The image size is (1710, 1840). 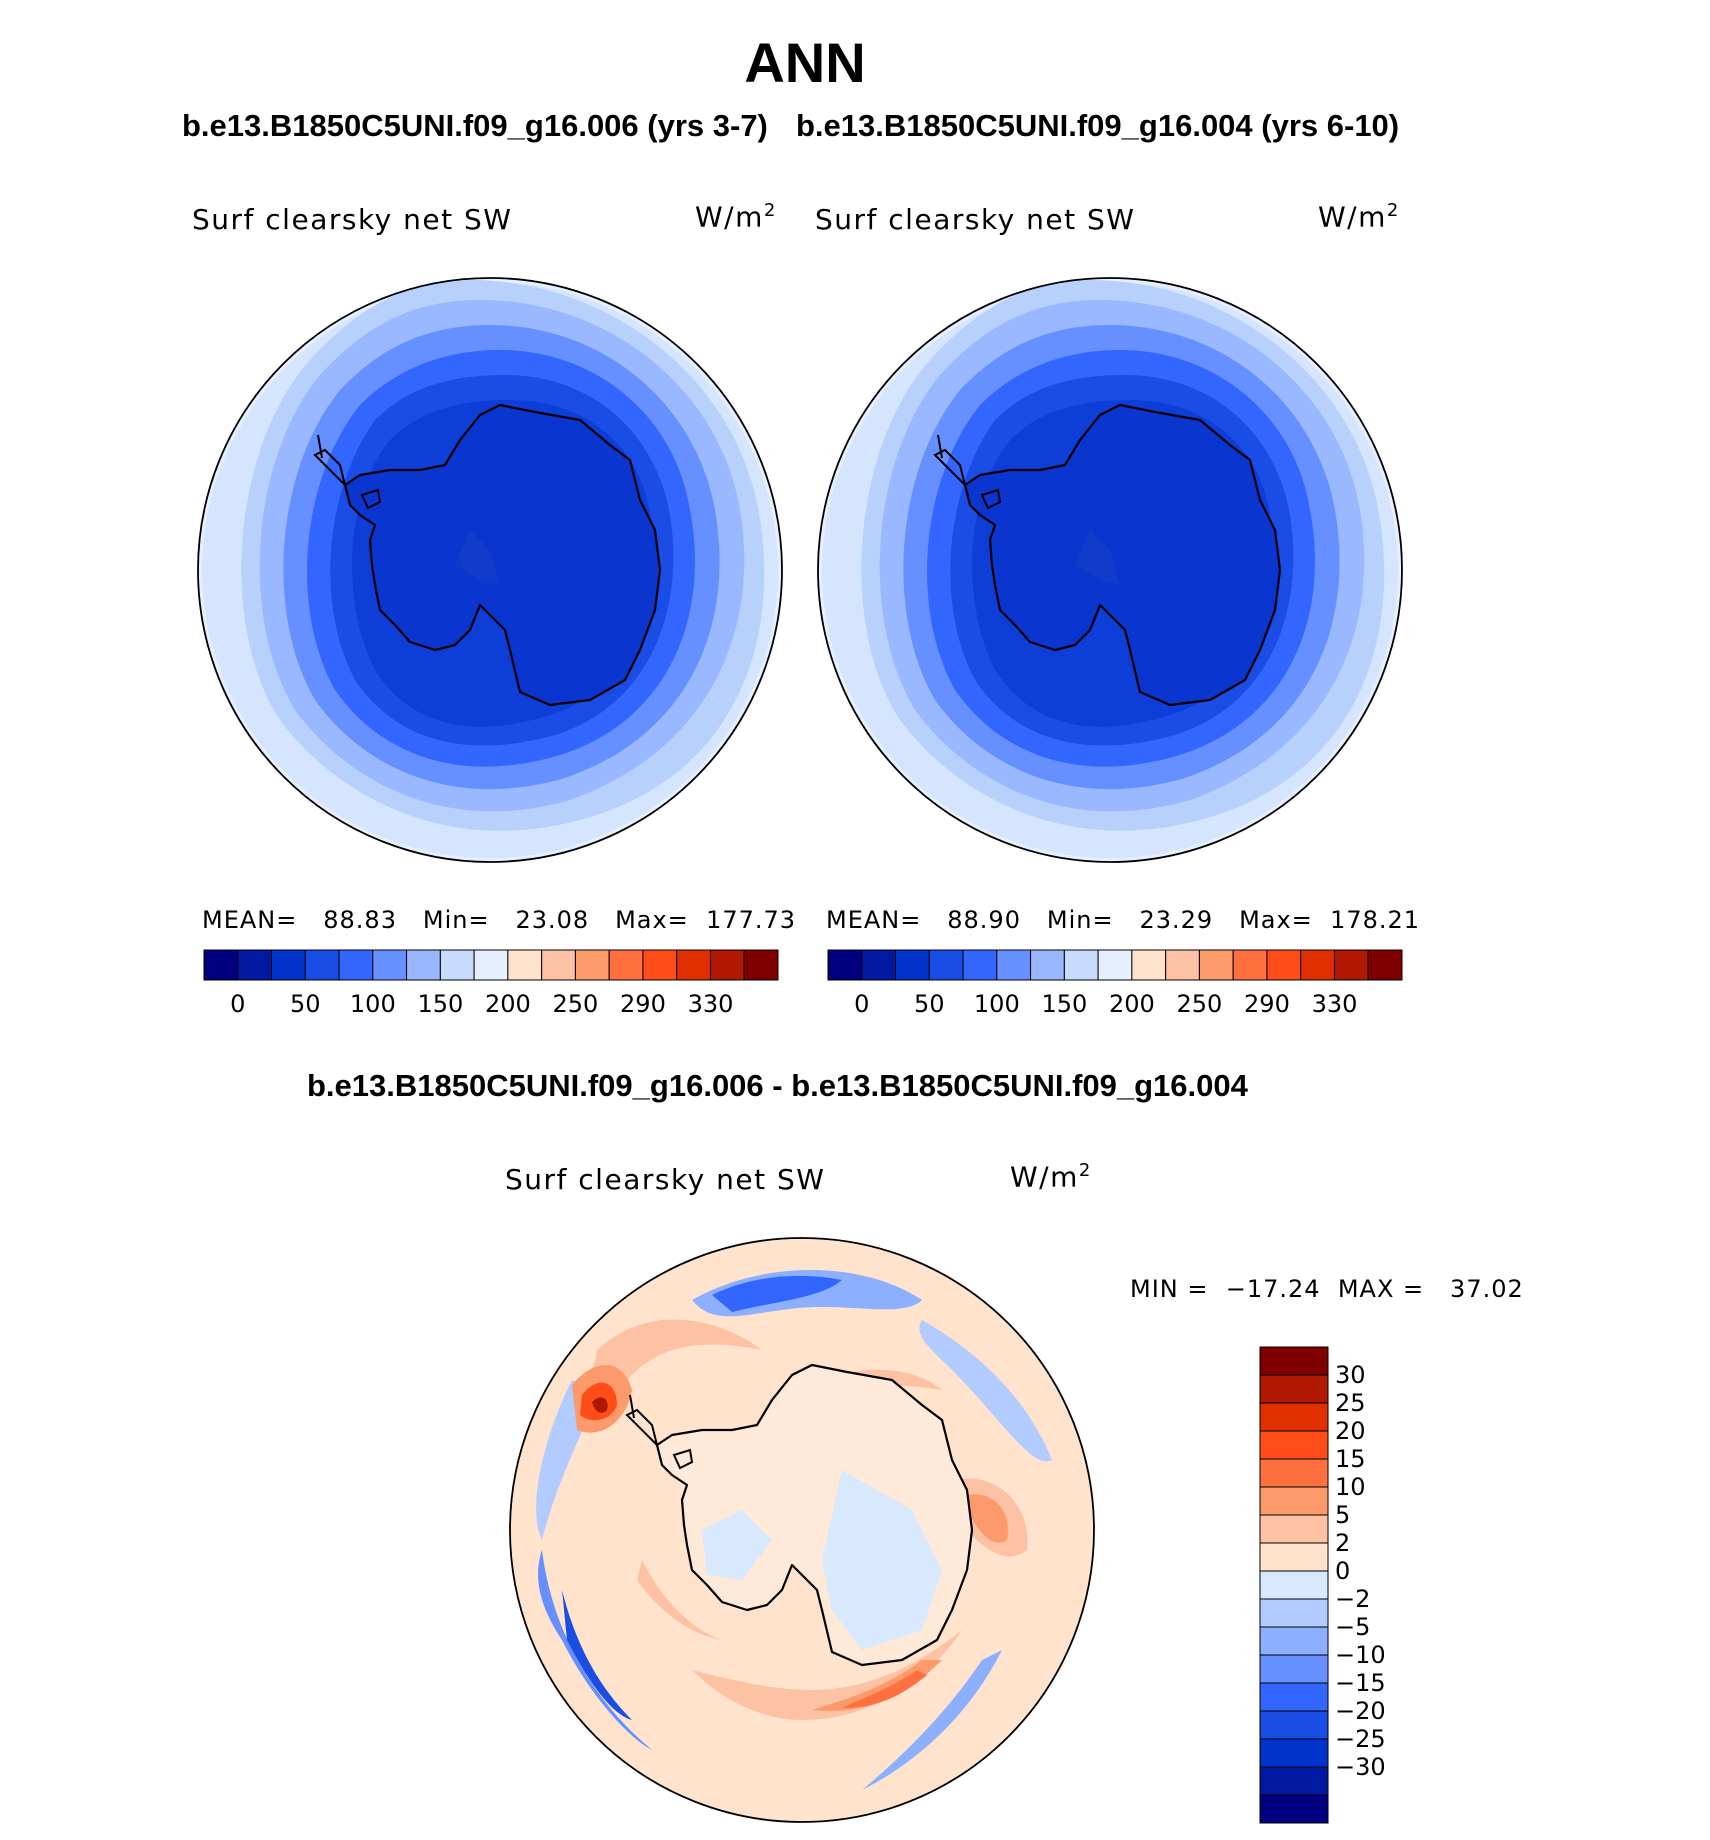 I want to click on diff-colorbar-tick-label: 15, so click(x=1350, y=1459).